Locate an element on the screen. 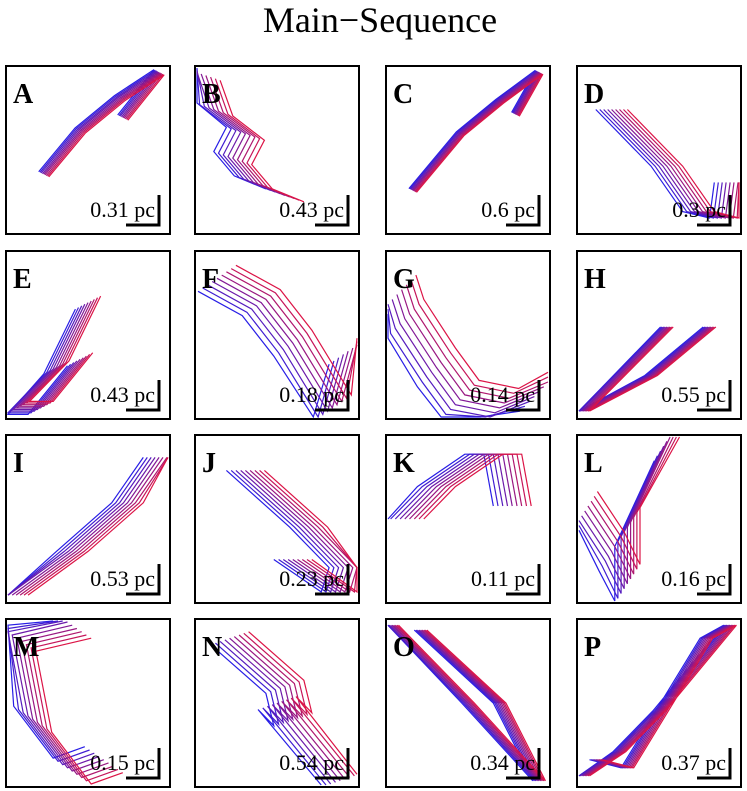 Image resolution: width=747 pixels, height=791 pixels. scale-label: 0.37 pc is located at coordinates (693, 762).